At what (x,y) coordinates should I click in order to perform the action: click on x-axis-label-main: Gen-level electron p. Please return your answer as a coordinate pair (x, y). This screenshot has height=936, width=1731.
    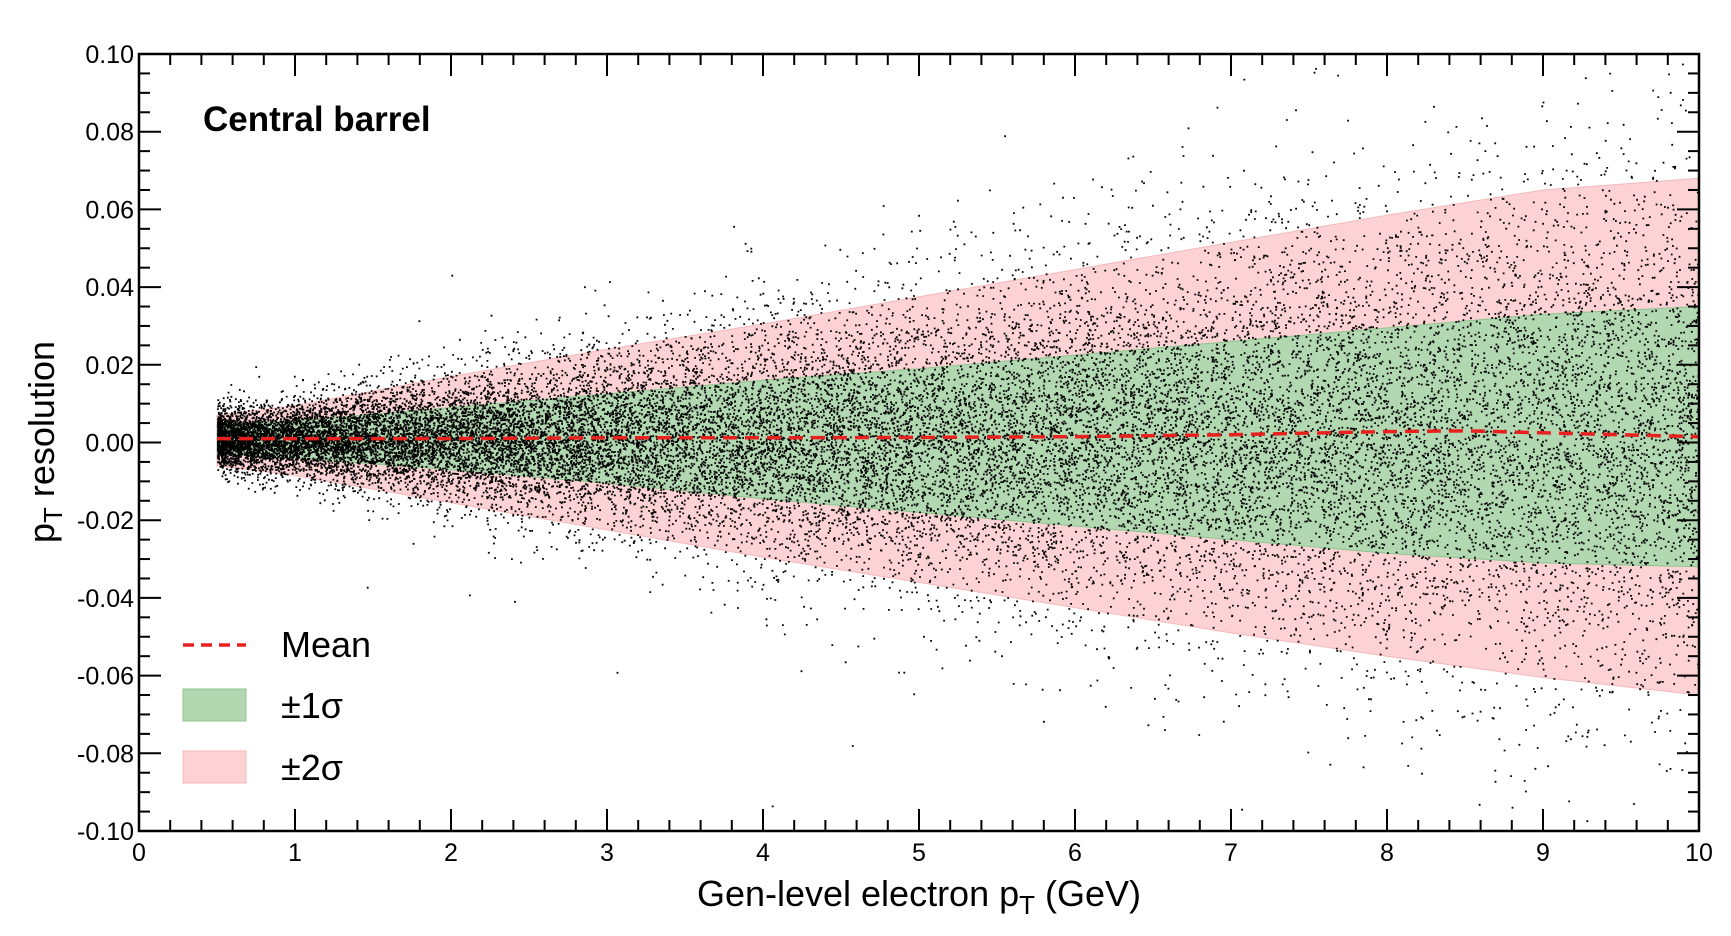
    Looking at the image, I should click on (858, 893).